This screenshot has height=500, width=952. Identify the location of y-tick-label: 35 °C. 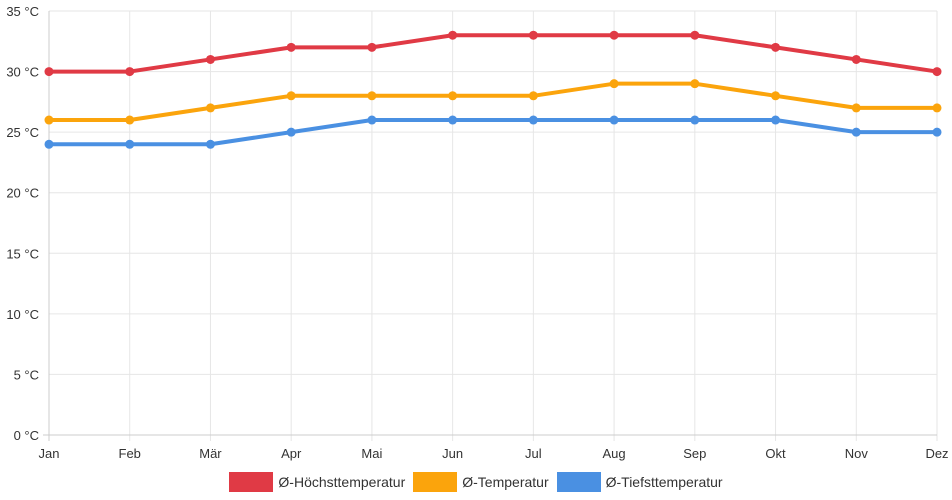
(22, 11).